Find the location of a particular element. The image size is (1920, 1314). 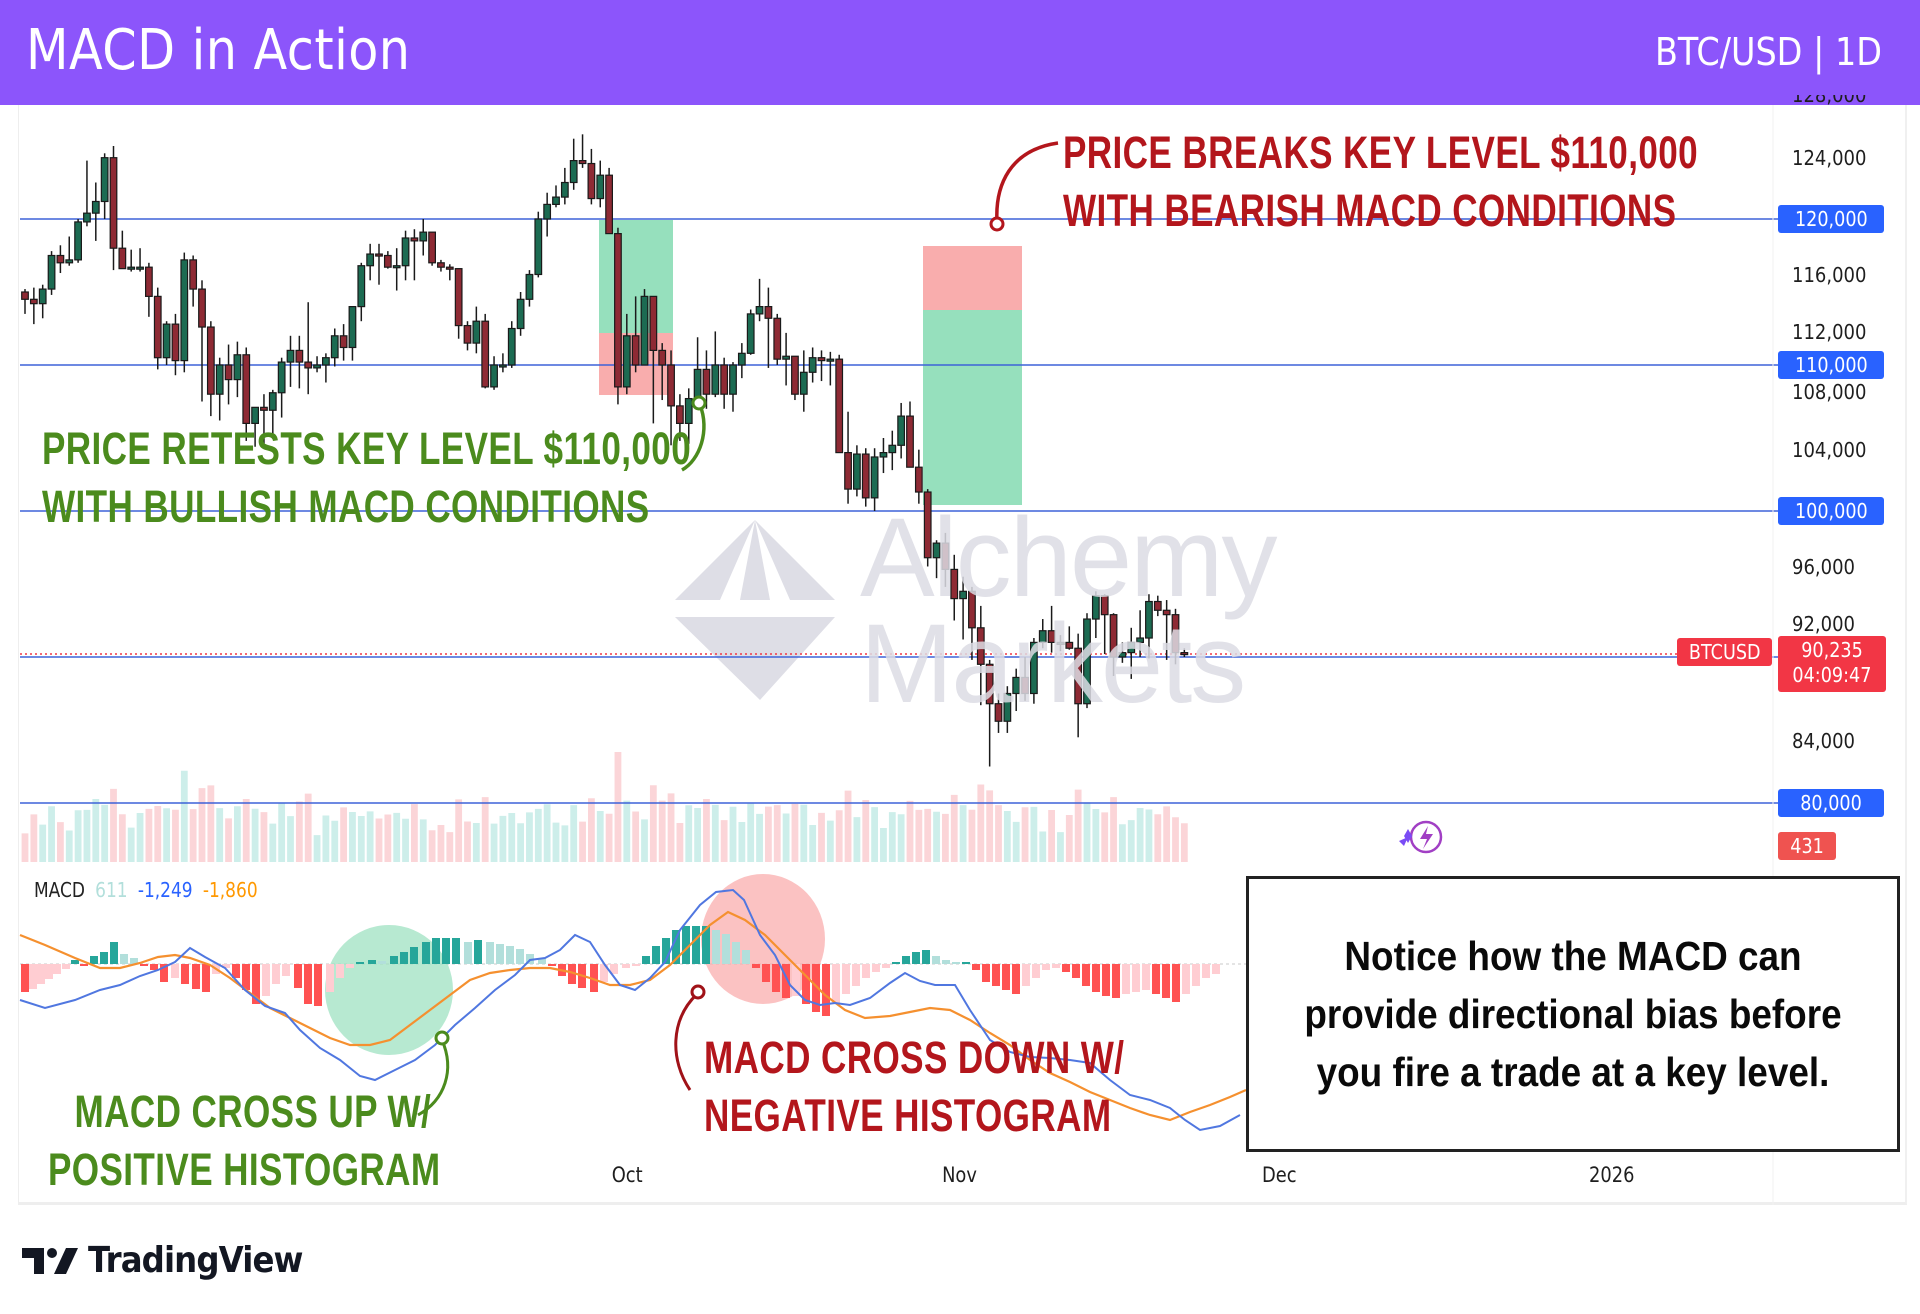

key-level-label: 120,000 is located at coordinates (1831, 219).